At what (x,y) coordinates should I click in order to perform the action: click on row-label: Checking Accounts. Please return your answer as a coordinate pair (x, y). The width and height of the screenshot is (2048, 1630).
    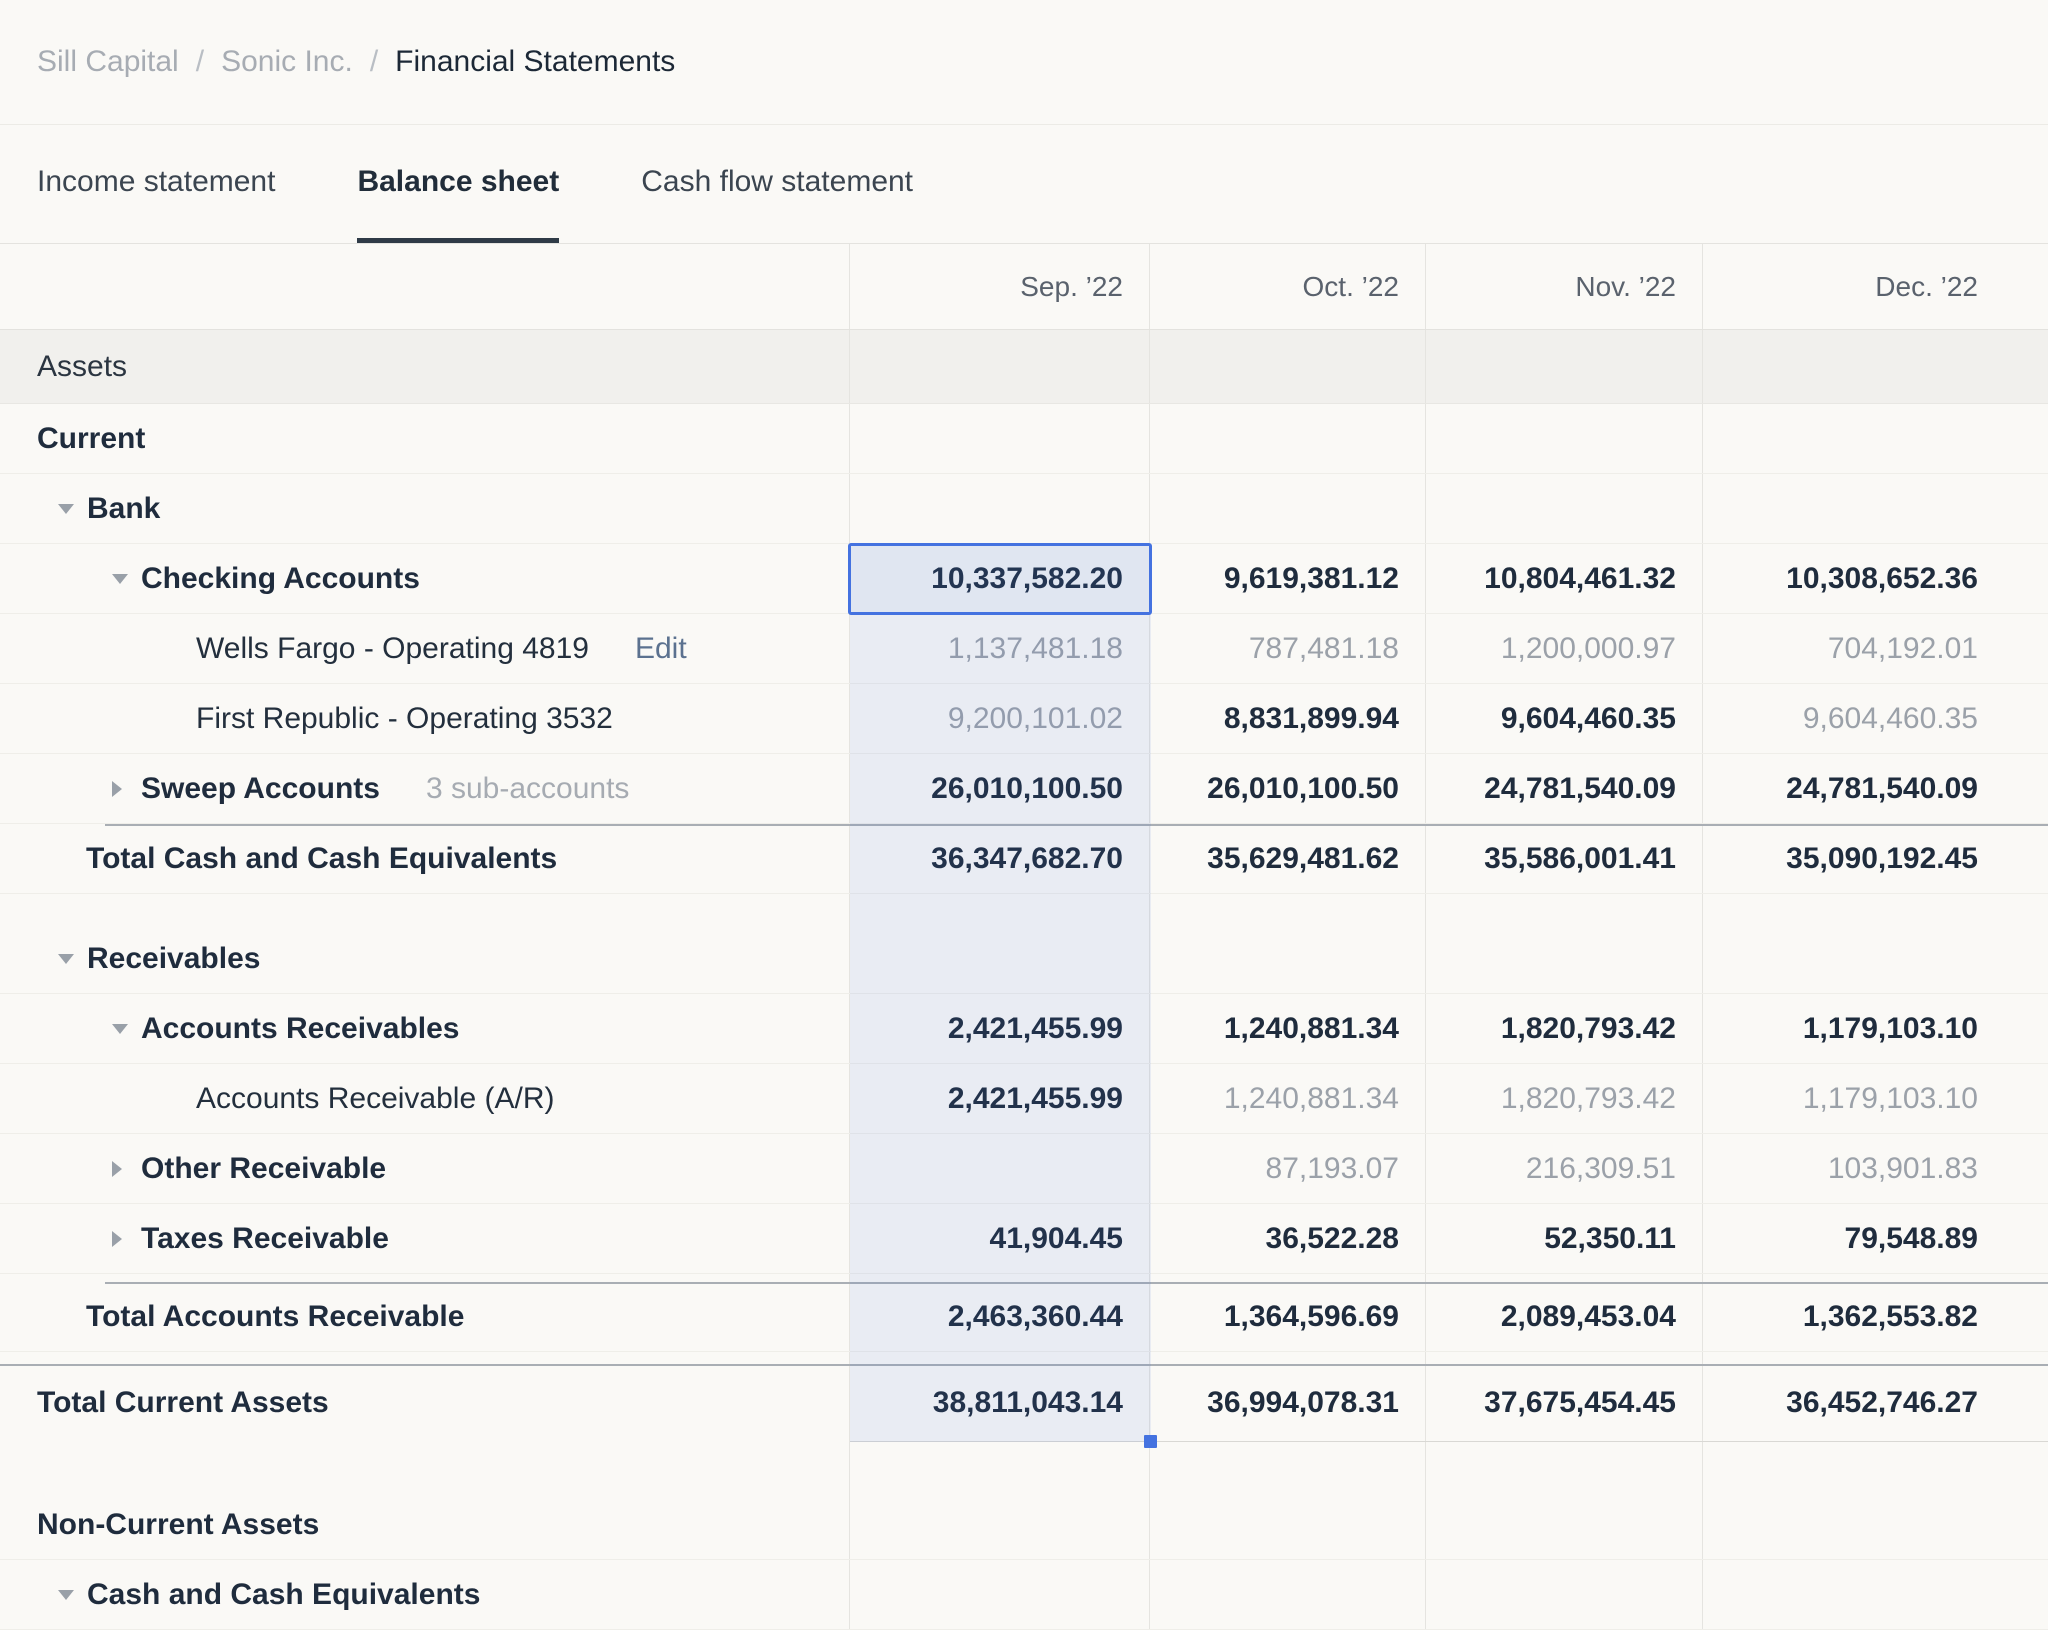
    Looking at the image, I should click on (280, 578).